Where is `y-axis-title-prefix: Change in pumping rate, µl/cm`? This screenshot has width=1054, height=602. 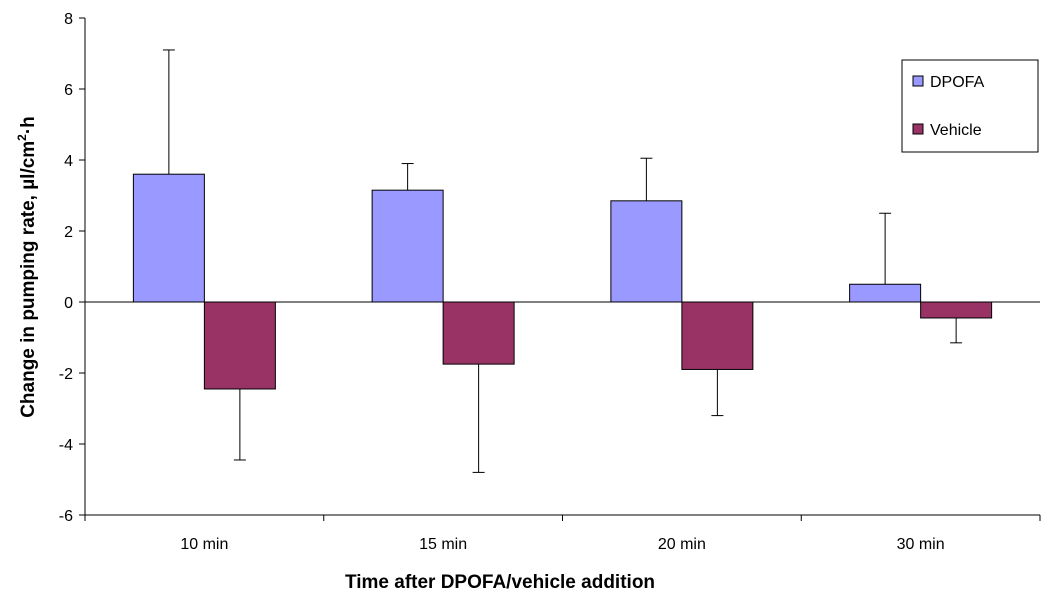
y-axis-title-prefix: Change in pumping rate, µl/cm is located at coordinates (28, 279).